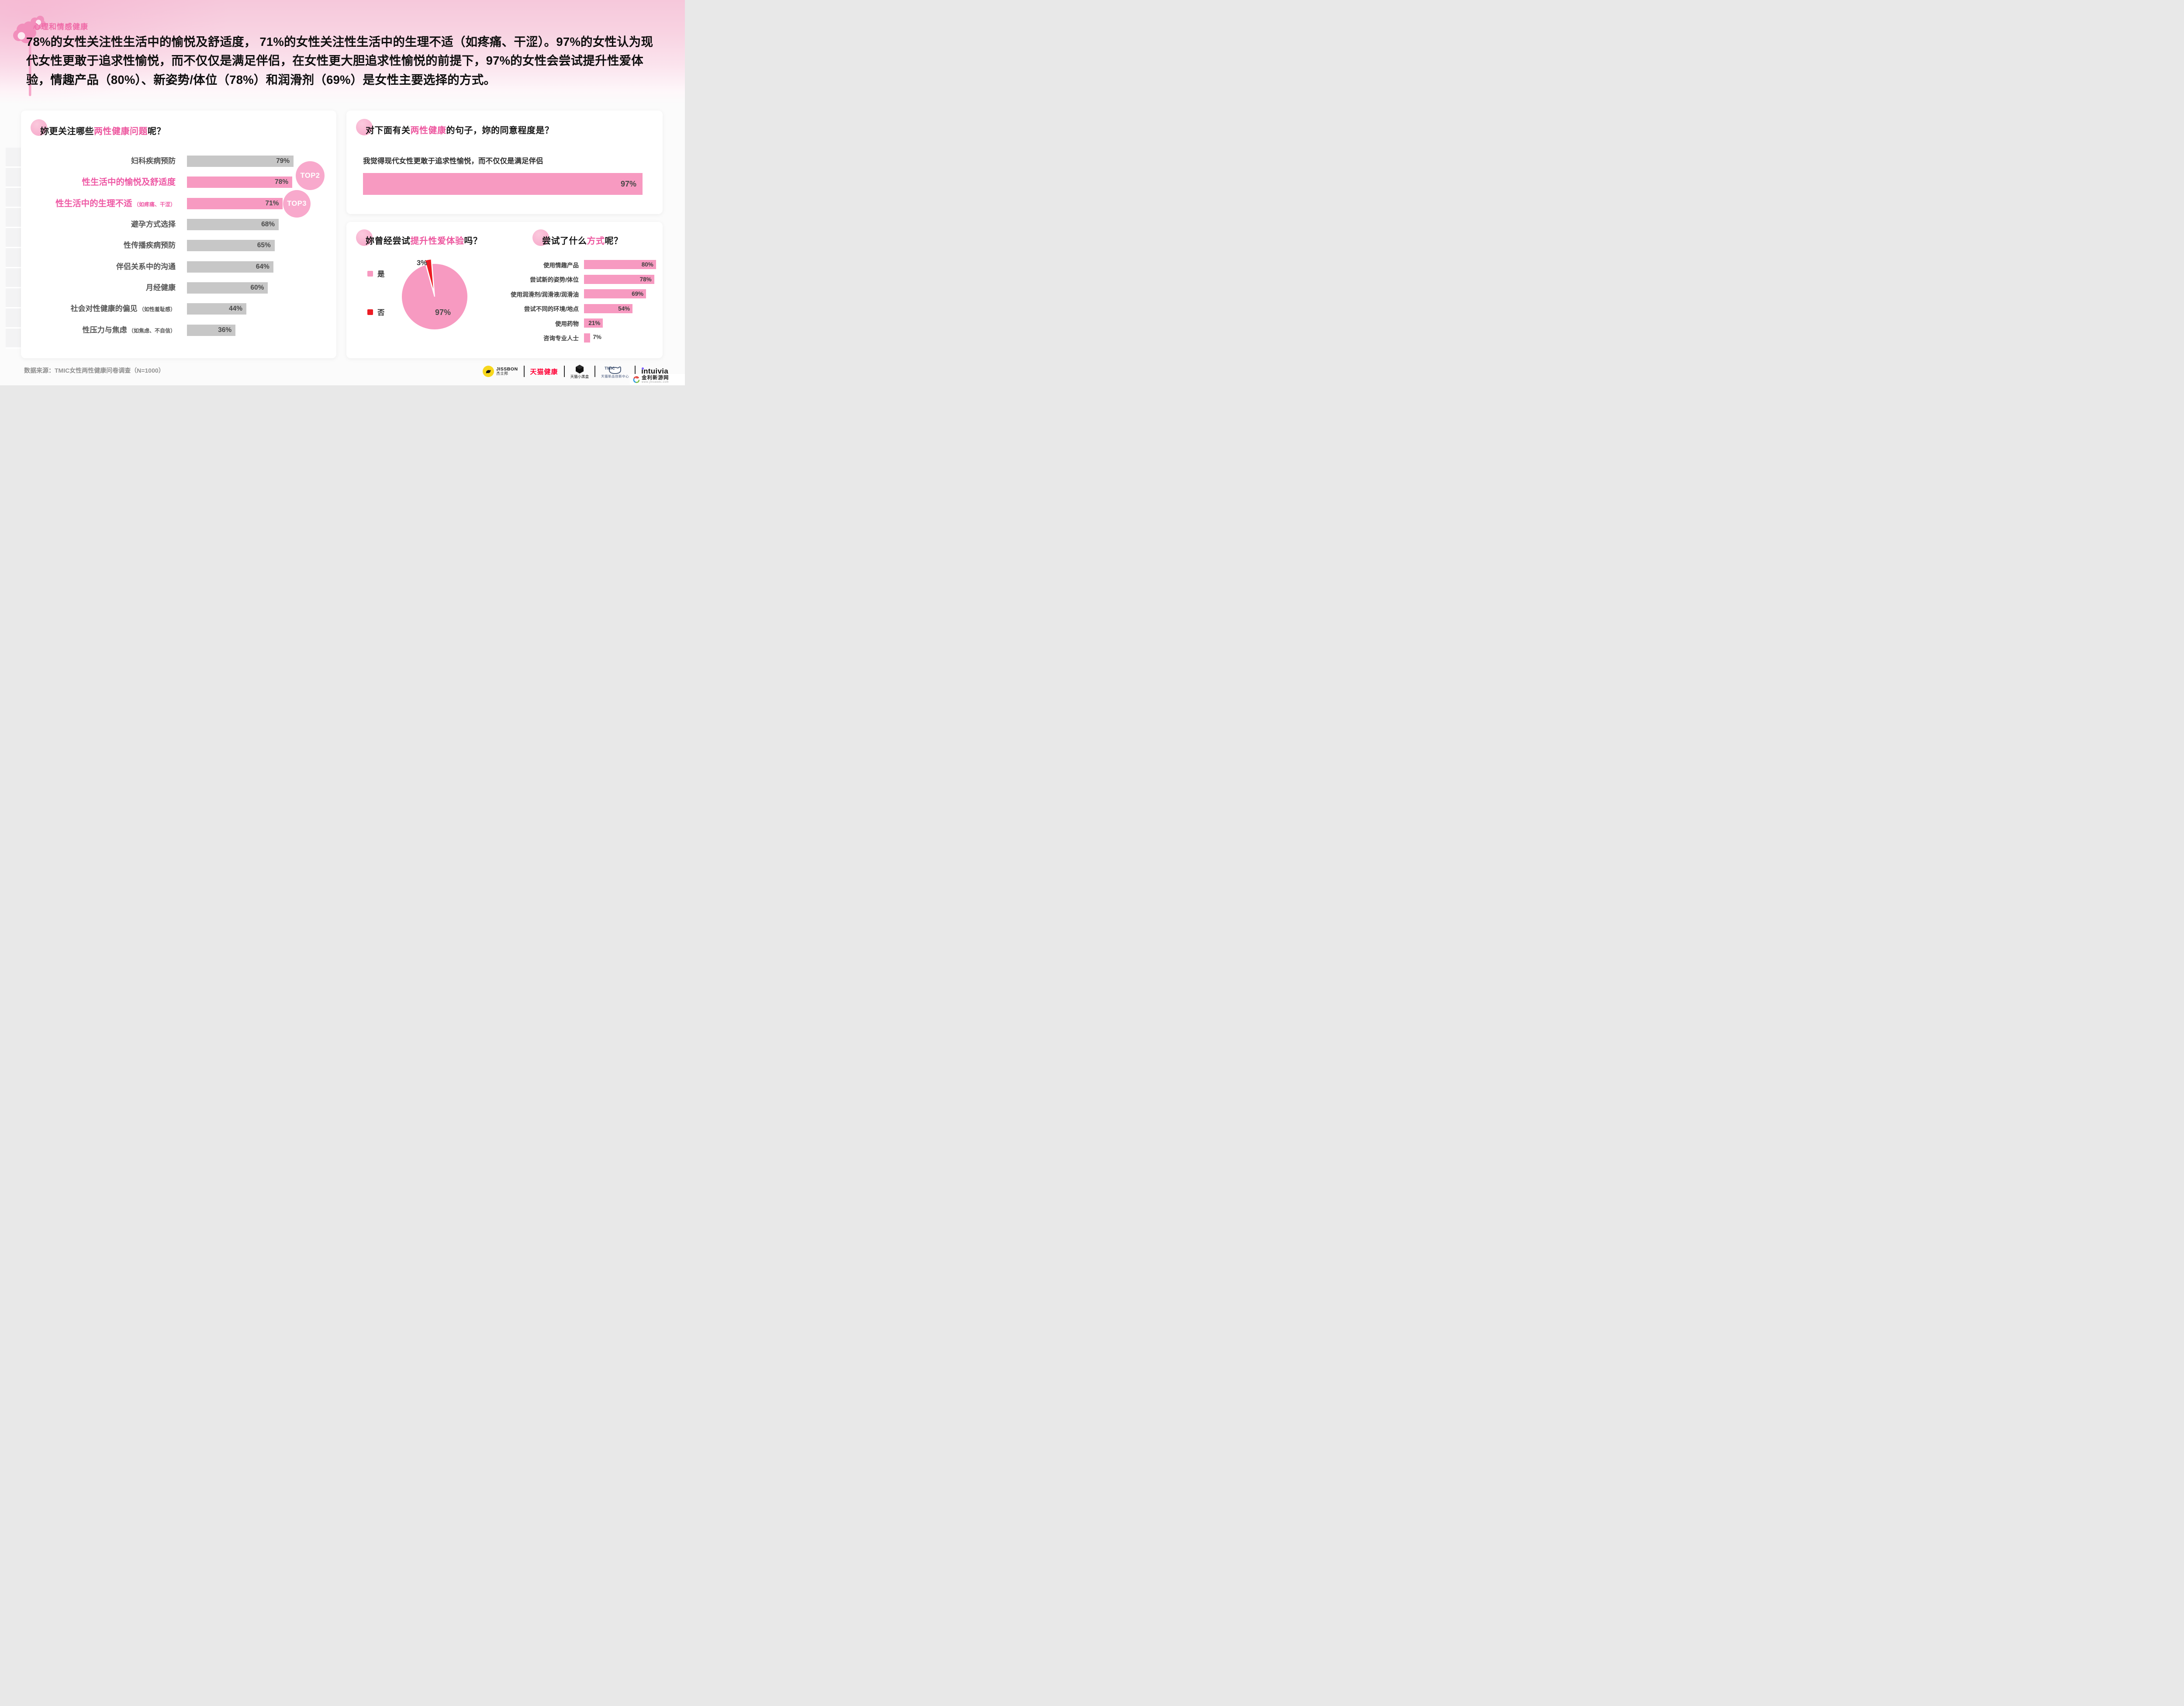  I want to click on bar-label-note: （如疼痛、干涩）, so click(154, 205).